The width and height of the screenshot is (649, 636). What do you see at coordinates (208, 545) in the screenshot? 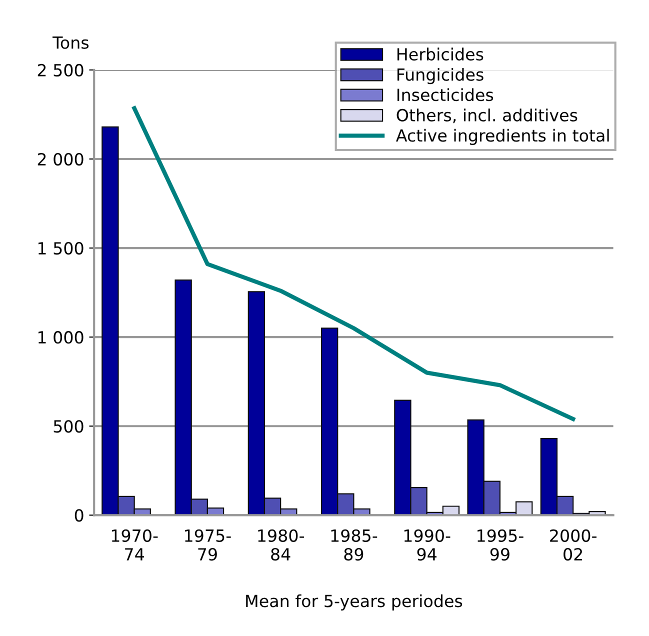
I see `x-tick-label: 1975- 79` at bounding box center [208, 545].